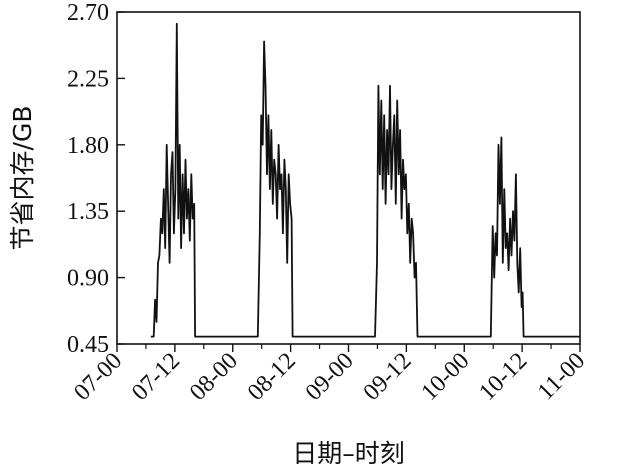  Describe the element at coordinates (156, 377) in the screenshot. I see `x-tick-label: 07-12` at that location.